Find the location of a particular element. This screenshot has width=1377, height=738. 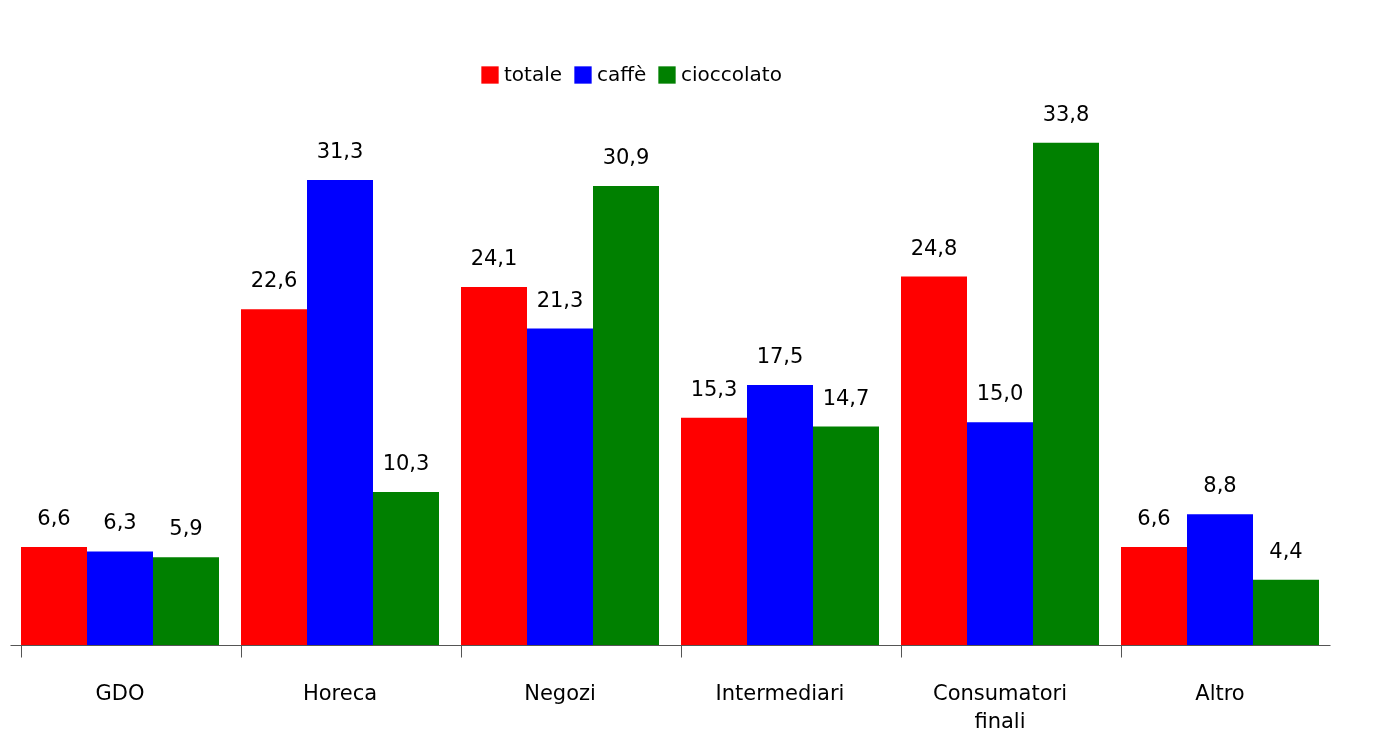

data-label: 24,8 is located at coordinates (934, 247).